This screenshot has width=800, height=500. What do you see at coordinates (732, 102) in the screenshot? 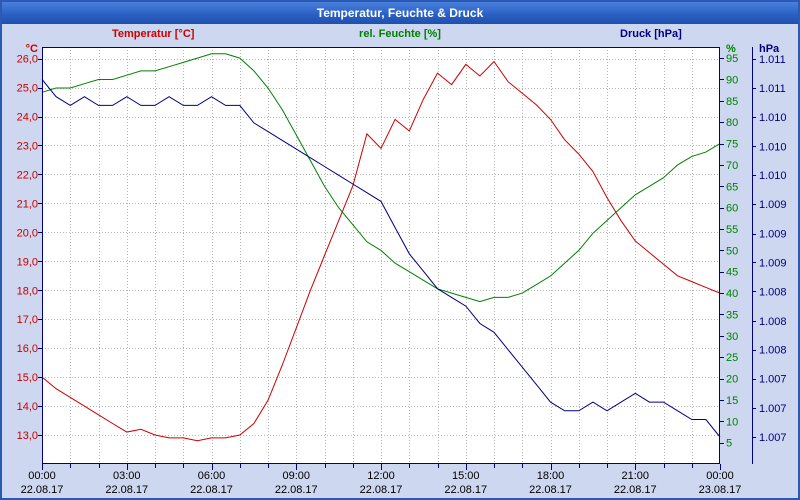
I see `humidity-tick-label: 85` at bounding box center [732, 102].